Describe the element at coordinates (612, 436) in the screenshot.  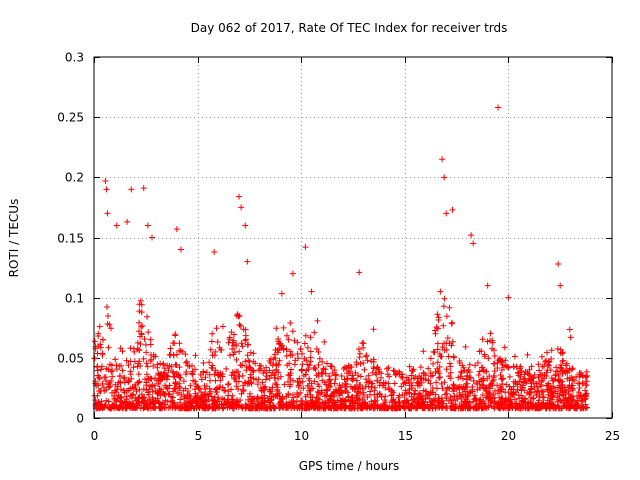
I see `x-tick-label: 25` at that location.